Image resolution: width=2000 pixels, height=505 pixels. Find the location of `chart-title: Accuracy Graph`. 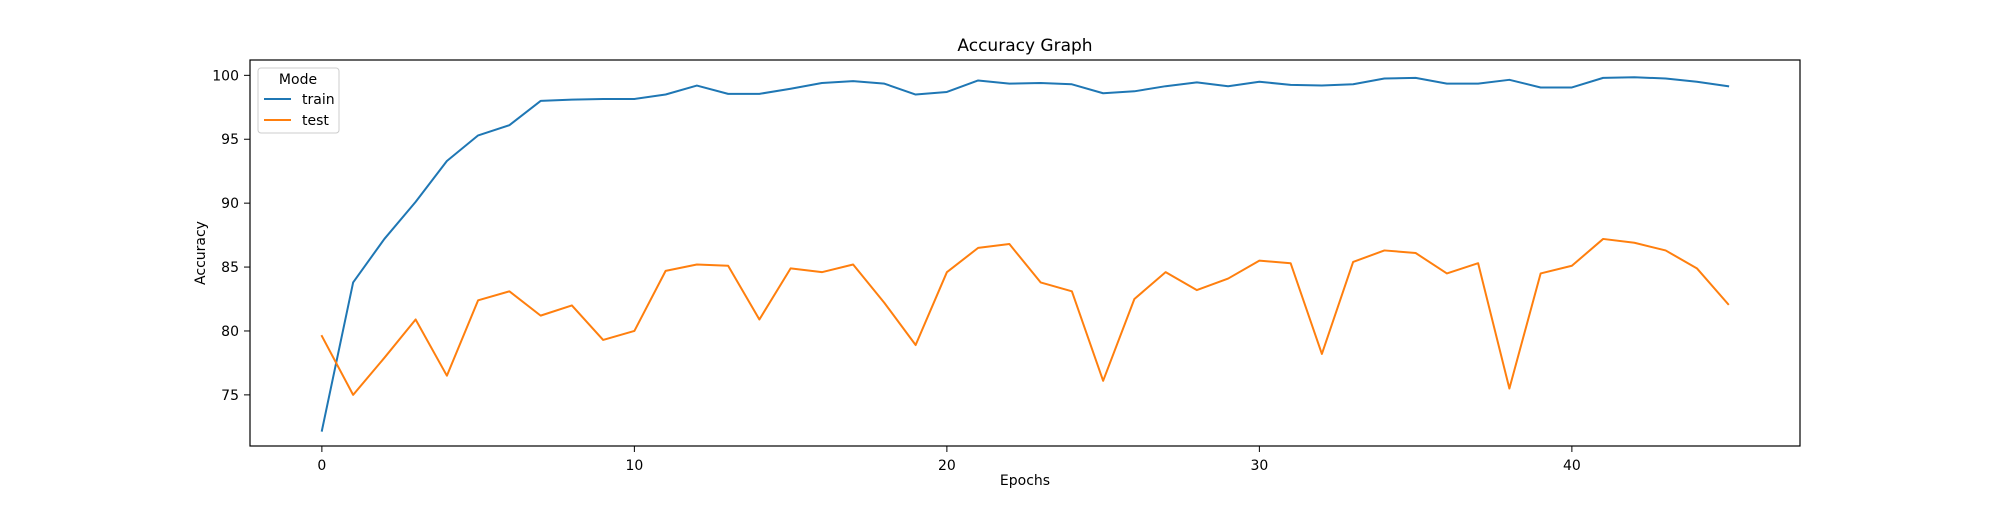

chart-title: Accuracy Graph is located at coordinates (1024, 46).